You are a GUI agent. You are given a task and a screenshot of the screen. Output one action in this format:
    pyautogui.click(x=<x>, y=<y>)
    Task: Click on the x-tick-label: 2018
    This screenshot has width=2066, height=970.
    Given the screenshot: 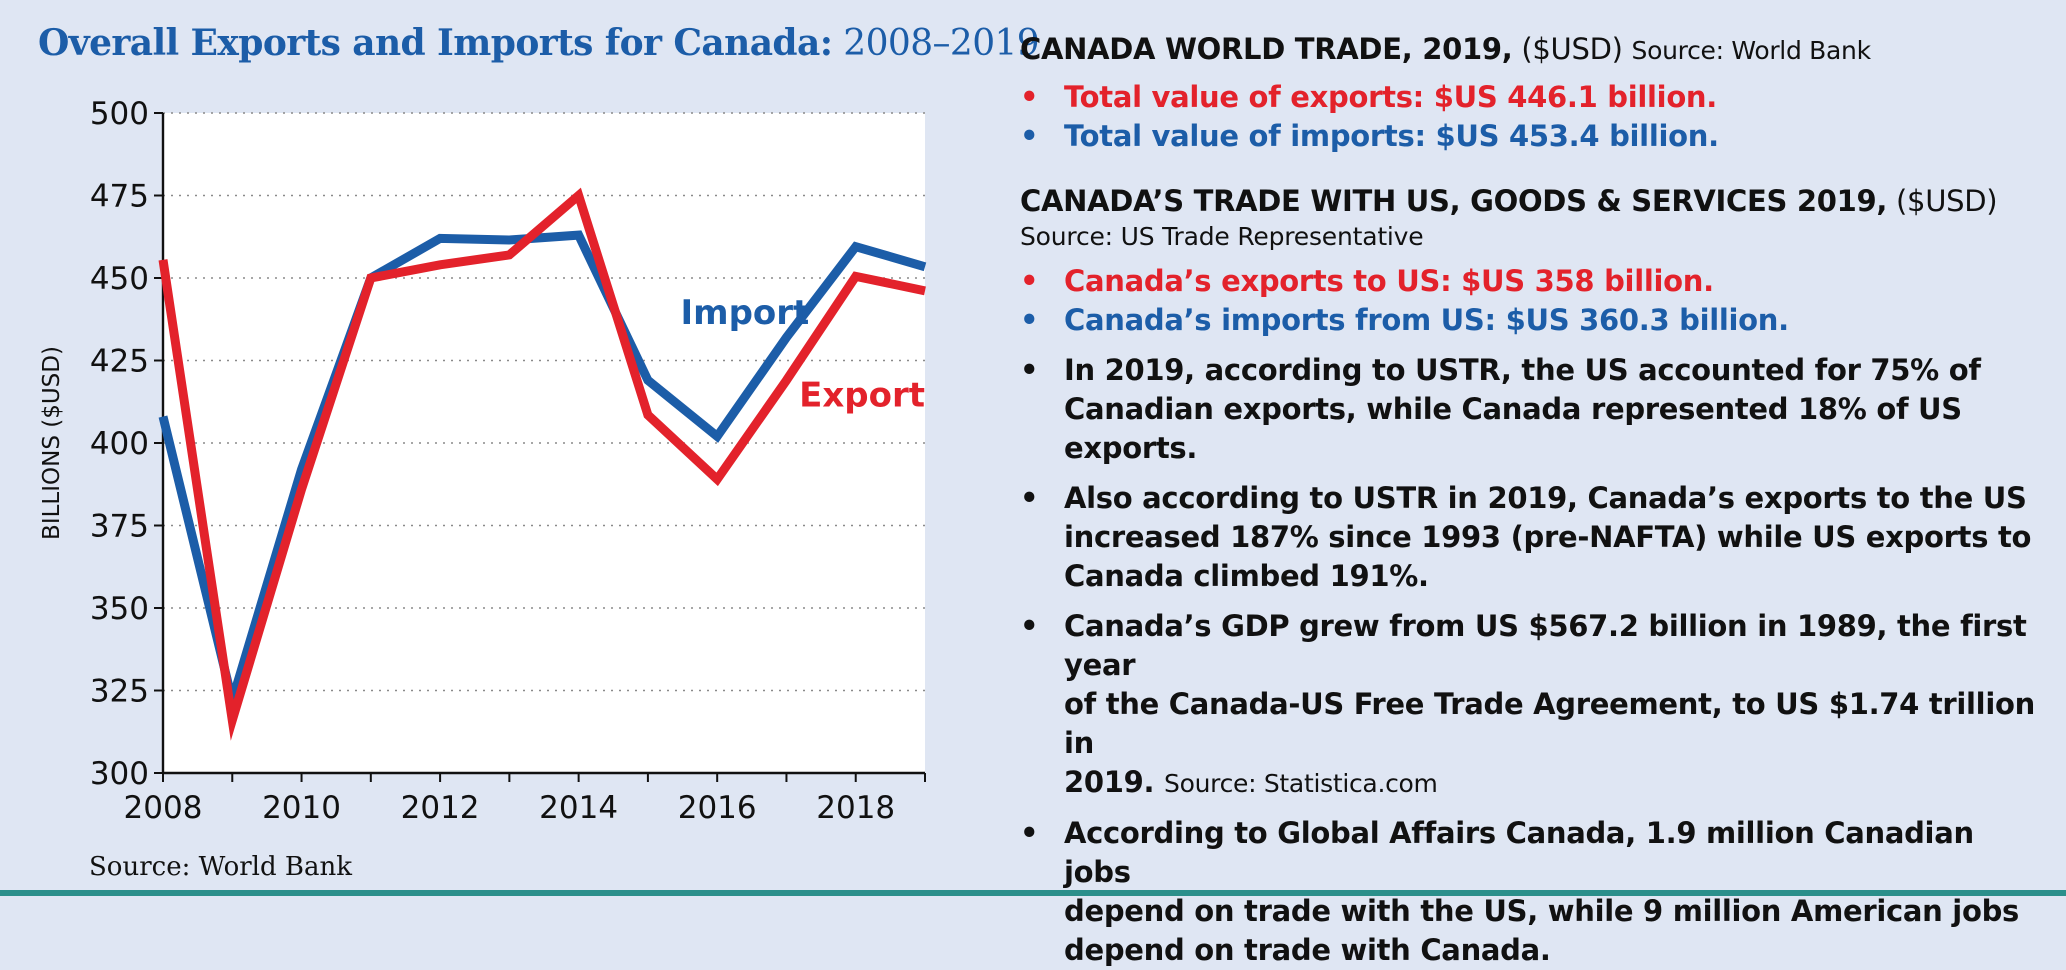 What is the action you would take?
    pyautogui.click(x=855, y=808)
    